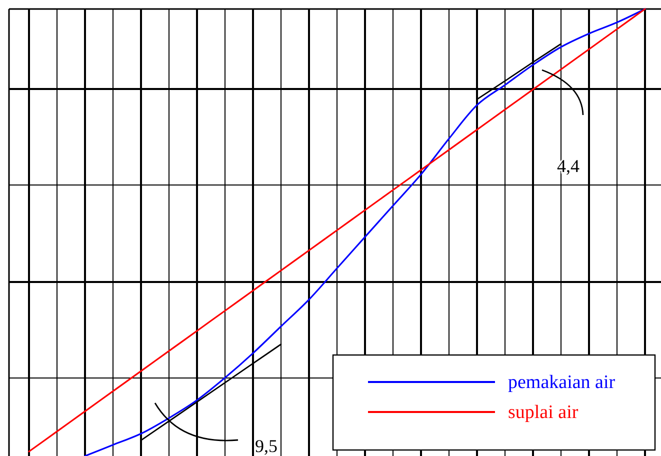 The image size is (661, 456). I want to click on text: suplai air, so click(543, 412).